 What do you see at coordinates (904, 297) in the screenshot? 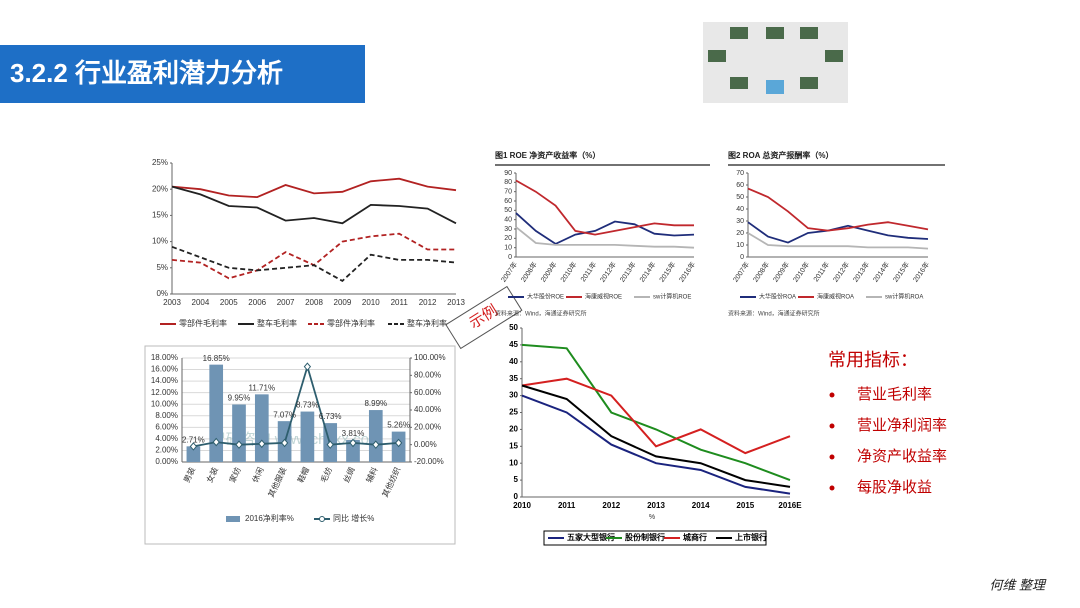
I see `legend-label: sw计算机ROA` at bounding box center [904, 297].